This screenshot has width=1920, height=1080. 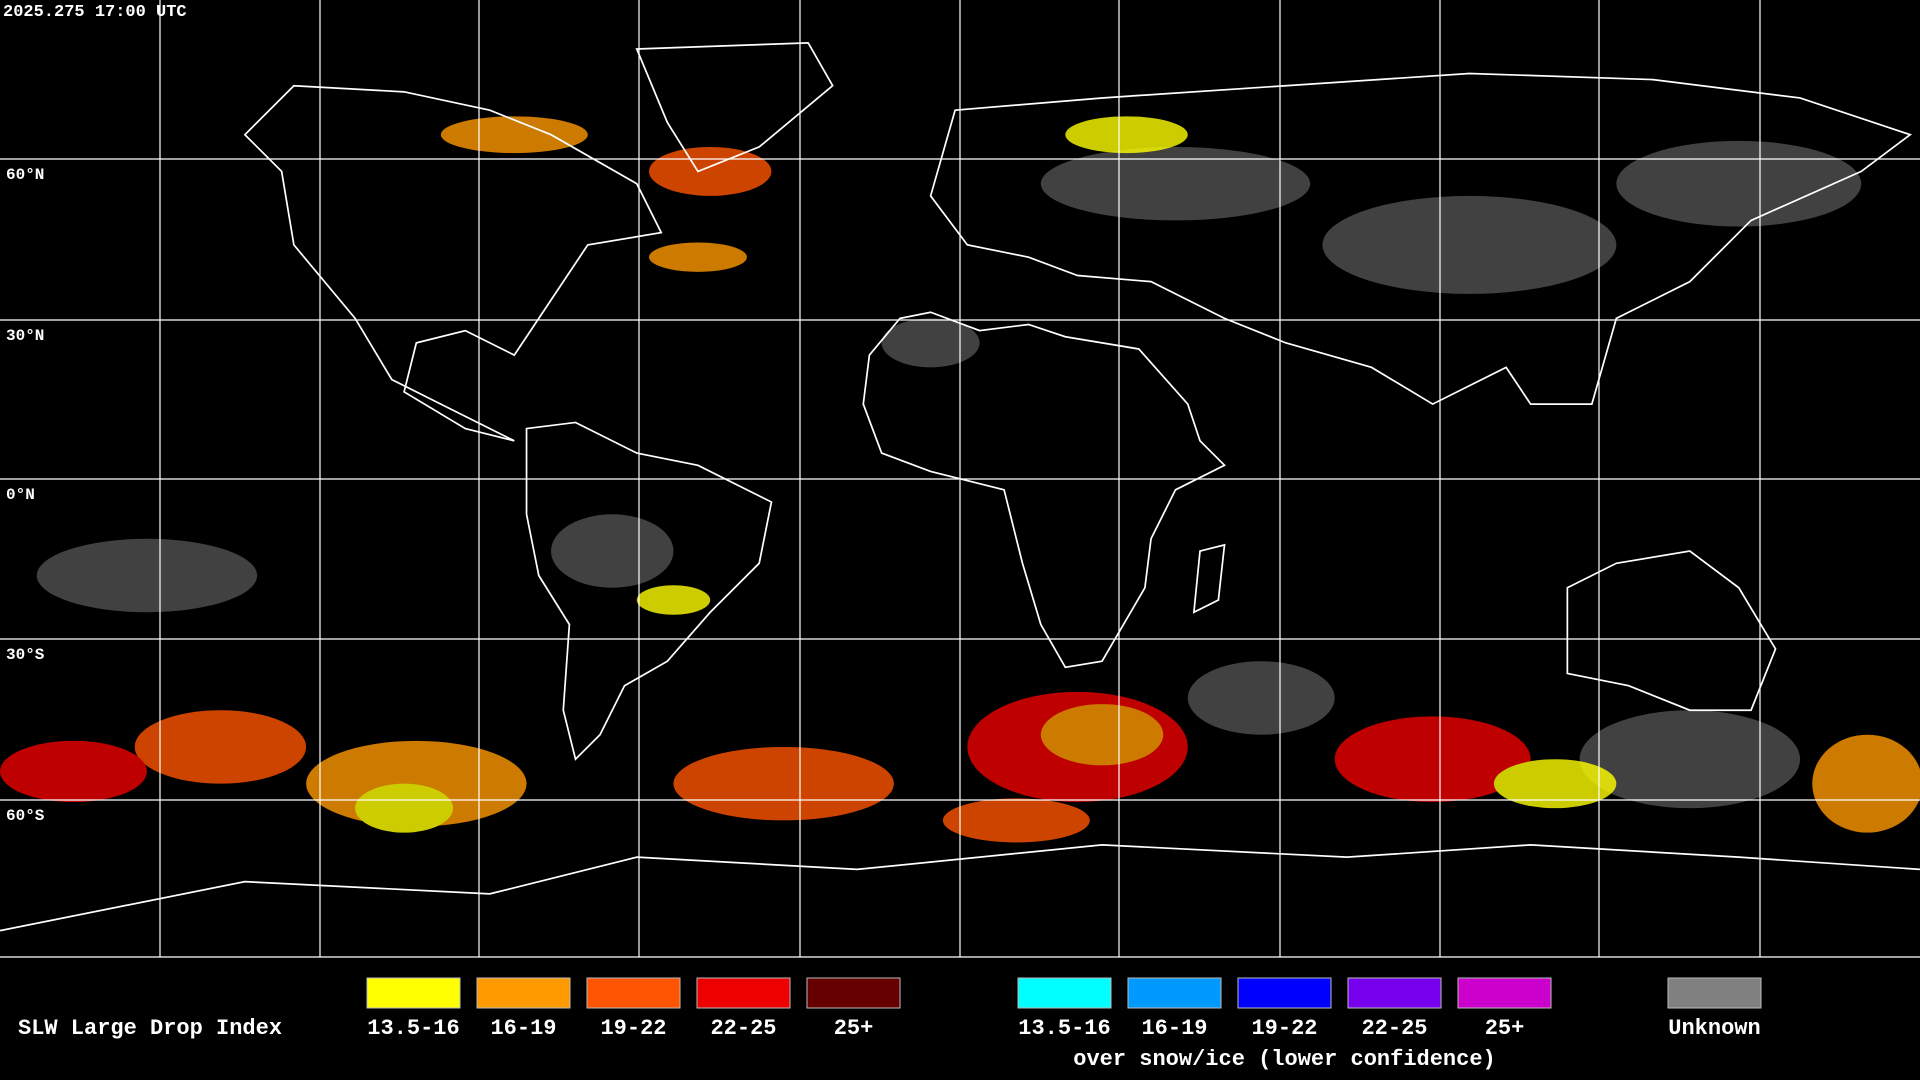 What do you see at coordinates (1284, 1059) in the screenshot?
I see `legend-caption: over snow/ice (lower confidence)` at bounding box center [1284, 1059].